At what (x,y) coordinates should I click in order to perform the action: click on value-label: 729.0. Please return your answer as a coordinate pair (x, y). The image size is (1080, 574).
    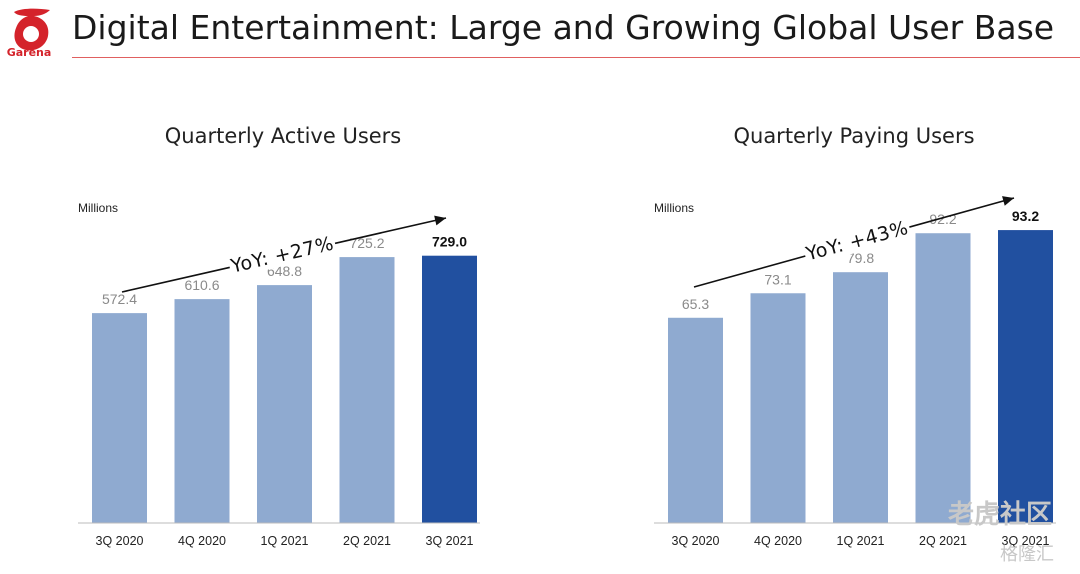
    Looking at the image, I should click on (449, 242).